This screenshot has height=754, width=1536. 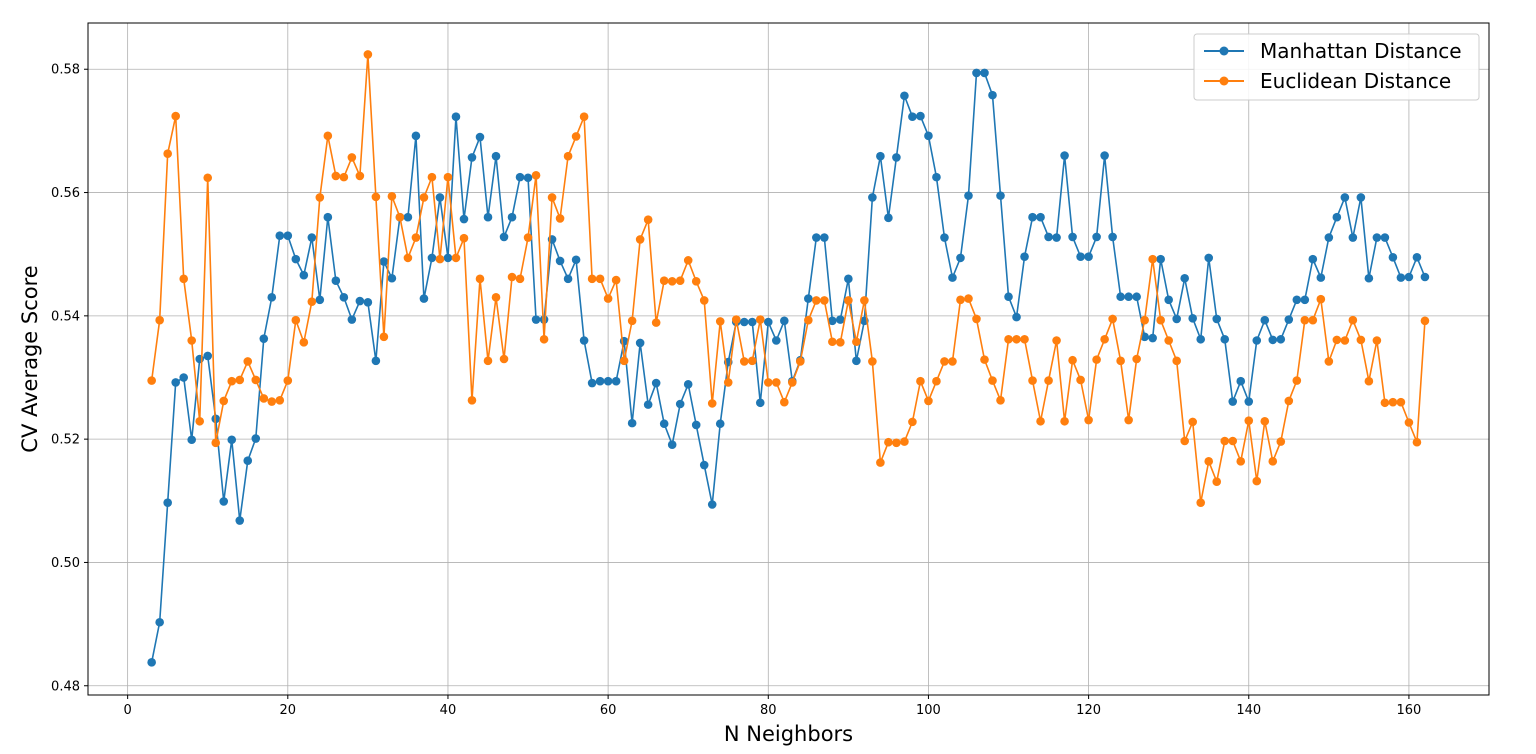 I want to click on y-tick-label: 0.48, so click(x=65, y=686).